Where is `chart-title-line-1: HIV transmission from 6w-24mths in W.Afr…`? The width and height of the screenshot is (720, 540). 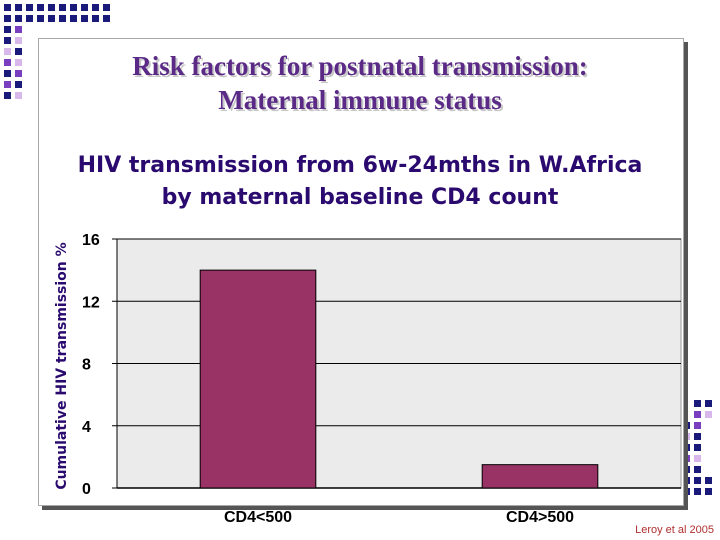 chart-title-line-1: HIV transmission from 6w-24mths in W.Afr… is located at coordinates (360, 165).